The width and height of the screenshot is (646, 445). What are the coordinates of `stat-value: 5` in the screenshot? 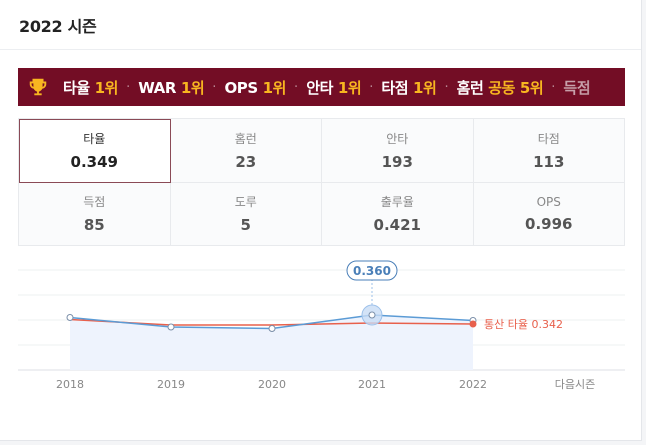 It's located at (245, 225).